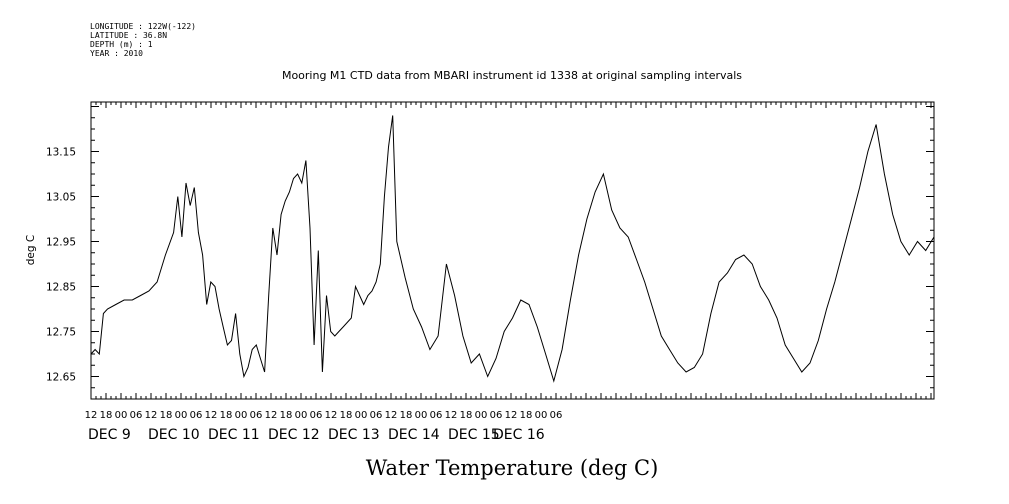  Describe the element at coordinates (61, 378) in the screenshot. I see `y-tick-label: 12.65` at that location.